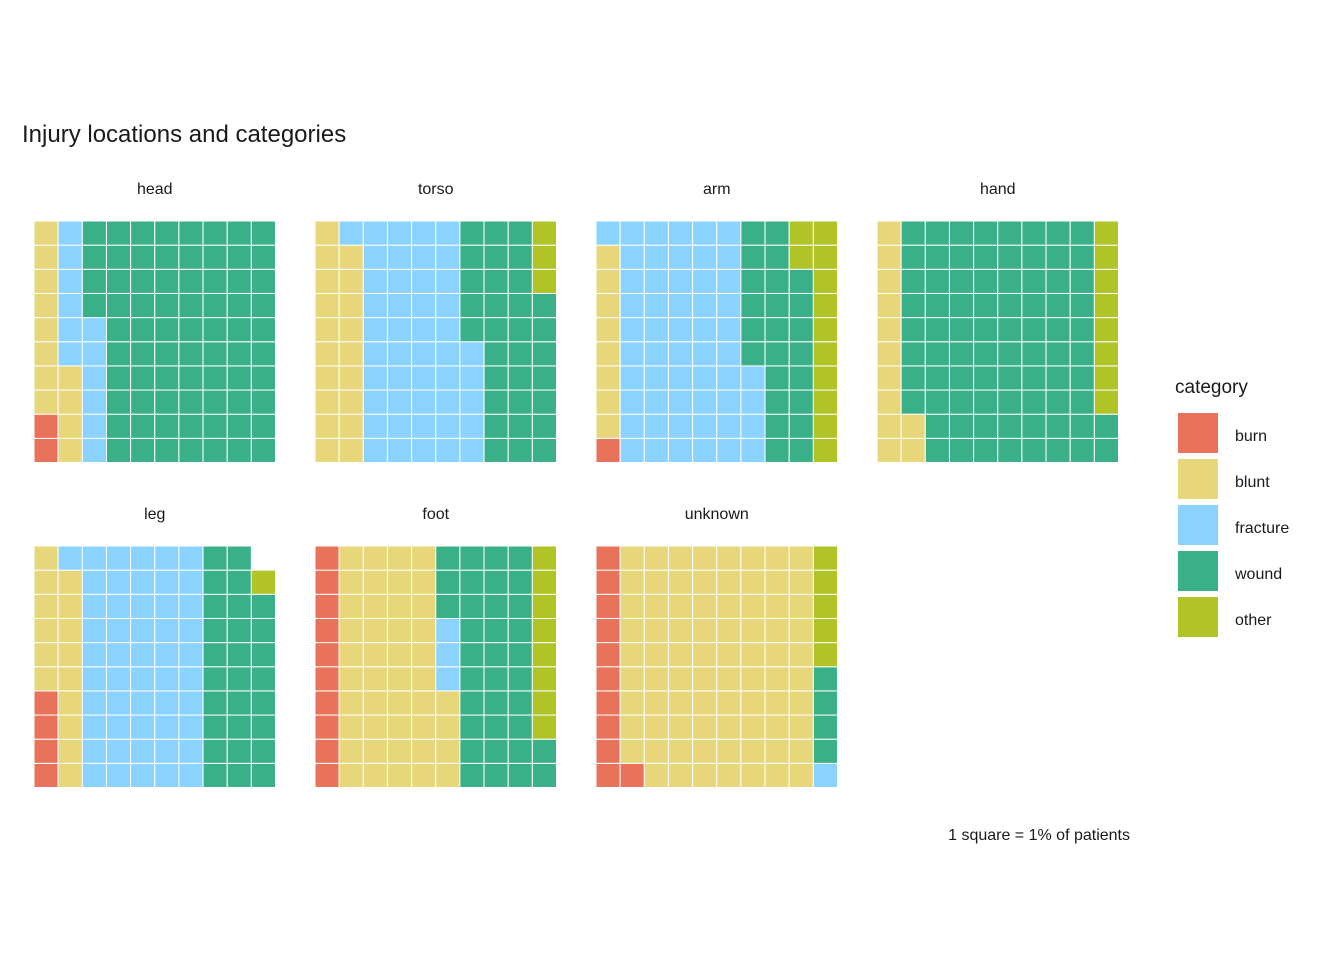 This screenshot has height=960, width=1344. I want to click on legend-key-other, so click(1198, 617).